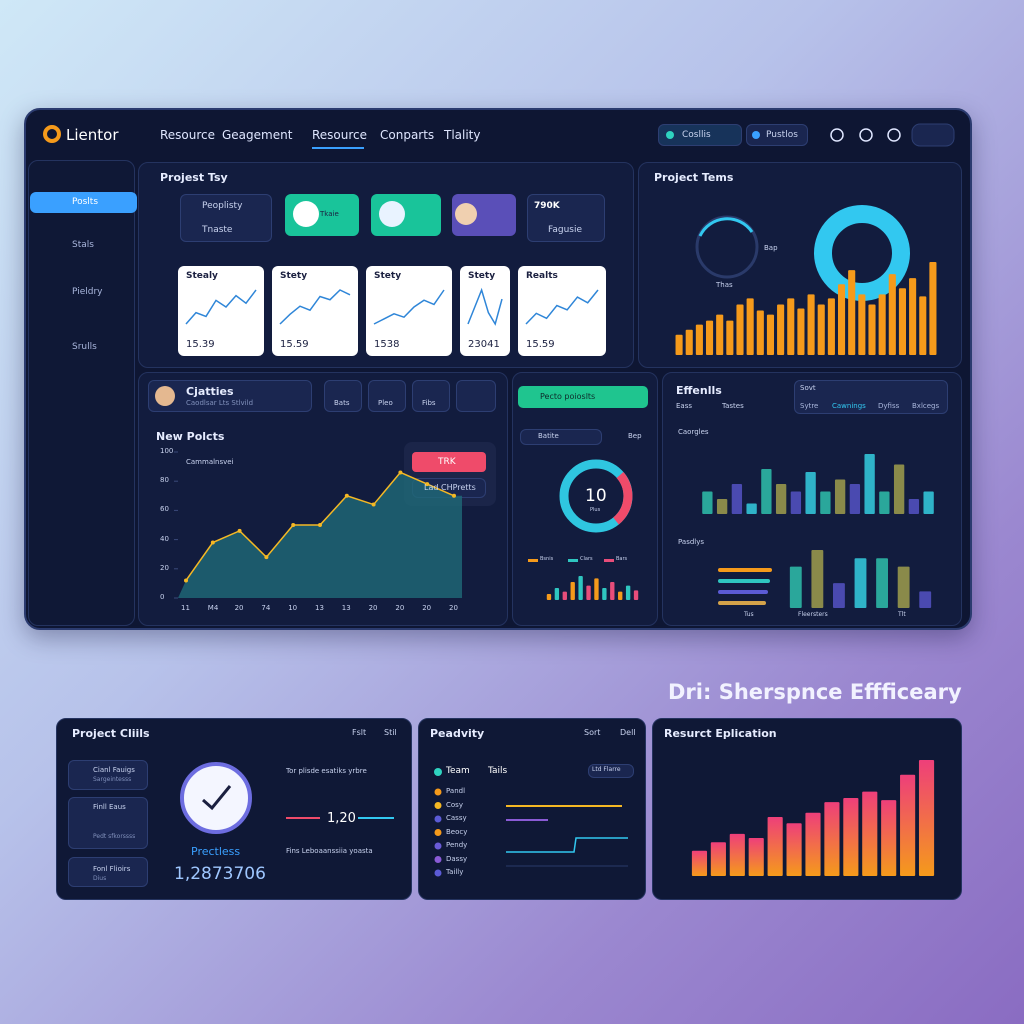 This screenshot has height=1024, width=1024. Describe the element at coordinates (319, 608) in the screenshot. I see `x-tick-label: 13` at that location.